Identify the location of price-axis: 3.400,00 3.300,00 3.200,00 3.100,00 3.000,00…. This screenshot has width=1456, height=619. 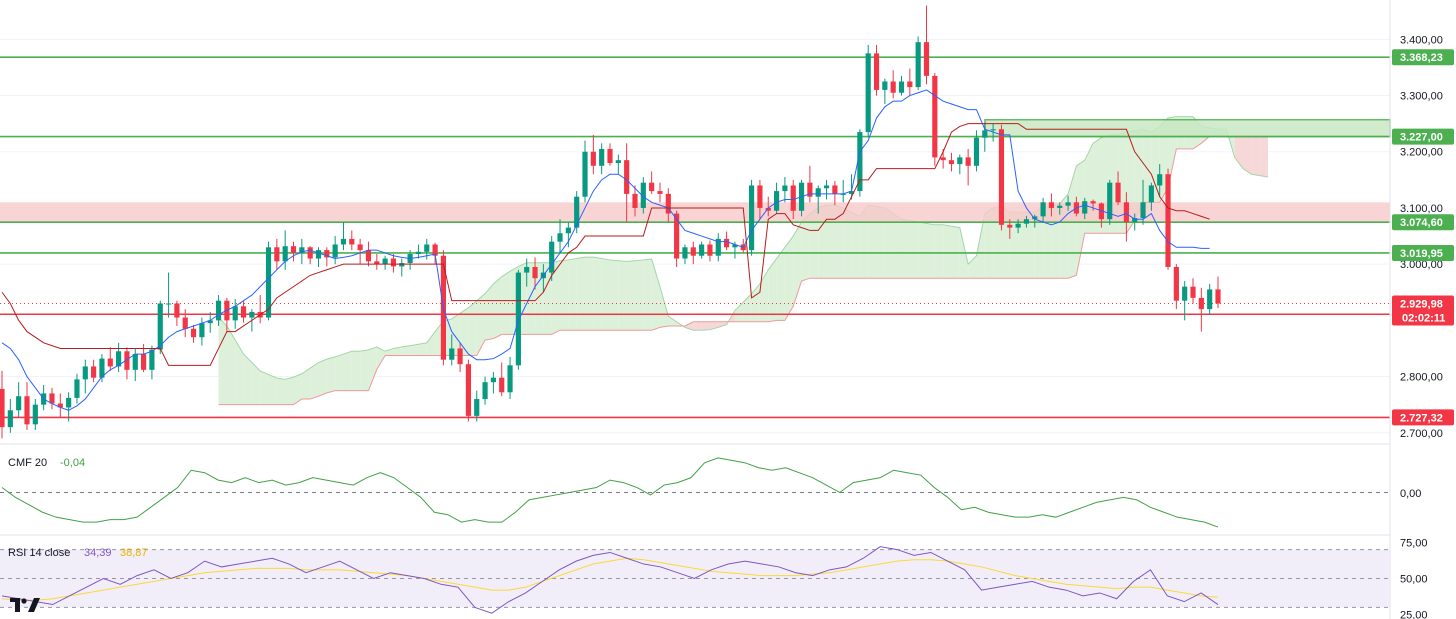
(1421, 236).